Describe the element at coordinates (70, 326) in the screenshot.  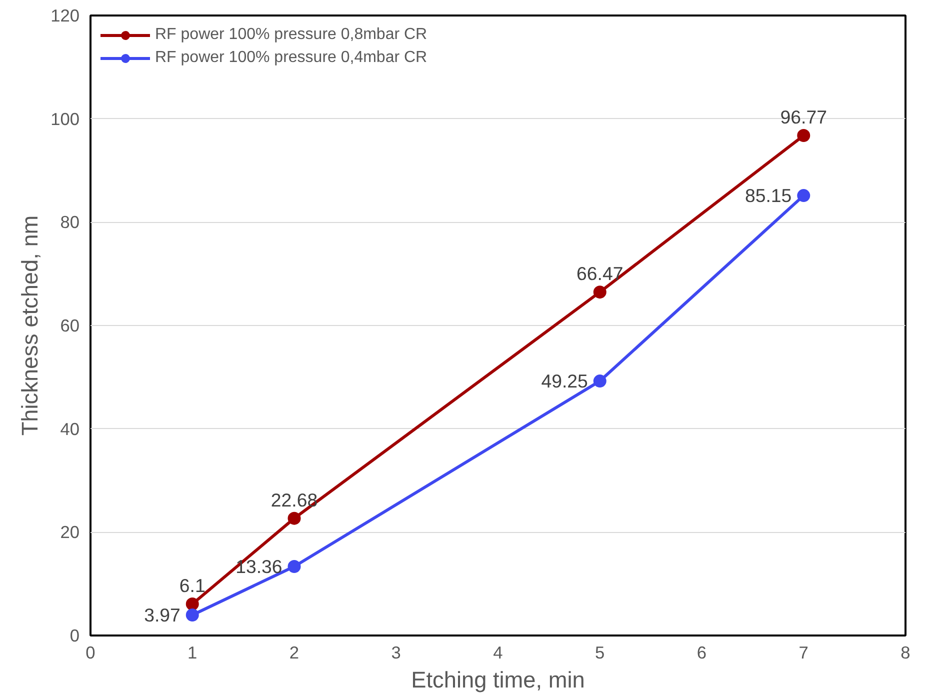
I see `y-tick-label: 60` at that location.